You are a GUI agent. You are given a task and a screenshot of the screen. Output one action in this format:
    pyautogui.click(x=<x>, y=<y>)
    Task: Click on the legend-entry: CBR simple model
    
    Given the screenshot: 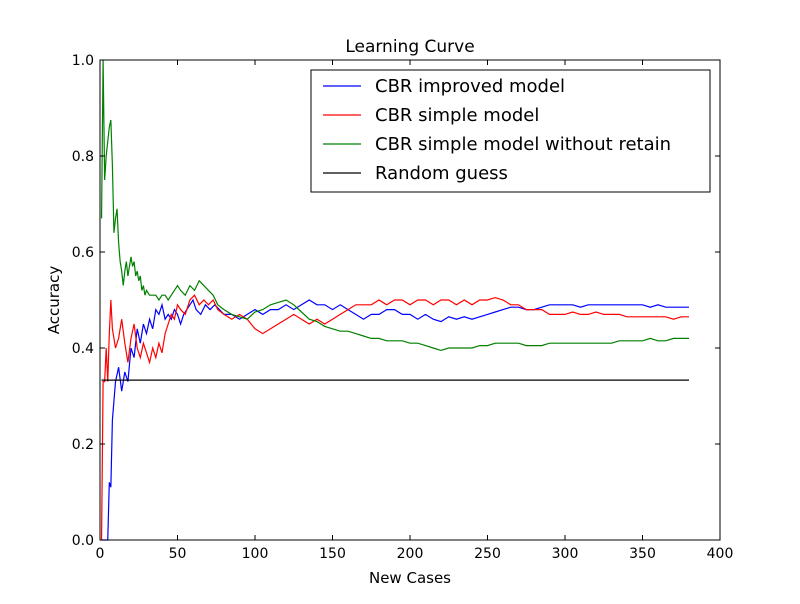 What is the action you would take?
    pyautogui.click(x=457, y=115)
    